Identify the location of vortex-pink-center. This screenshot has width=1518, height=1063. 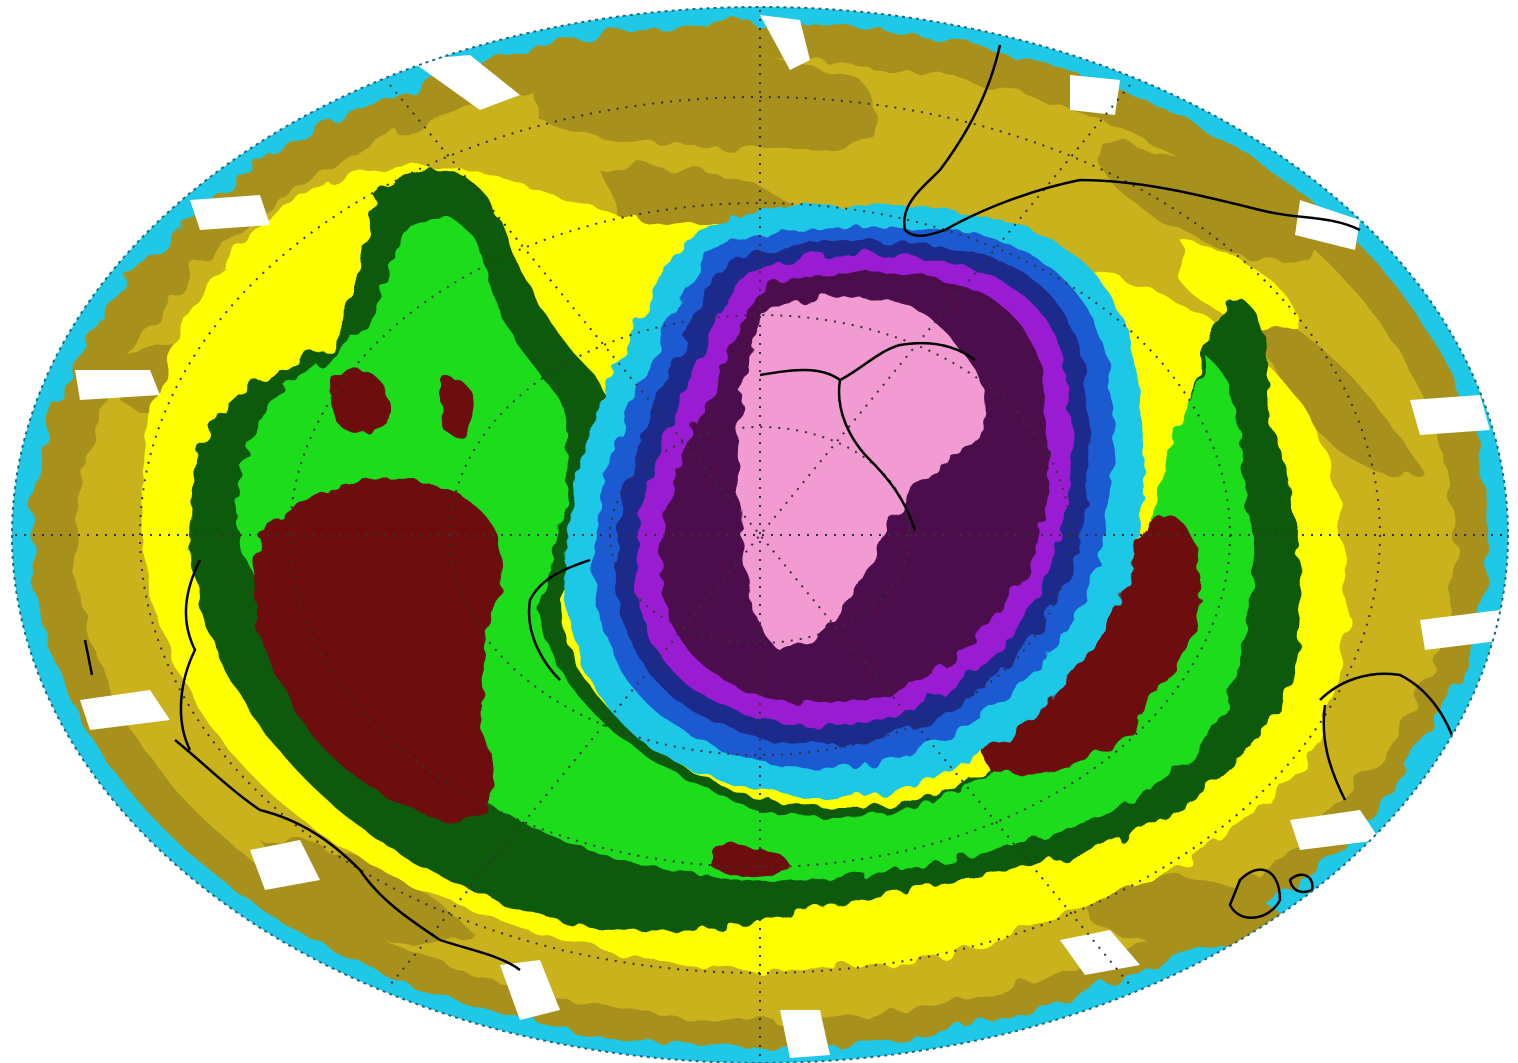
(862, 473).